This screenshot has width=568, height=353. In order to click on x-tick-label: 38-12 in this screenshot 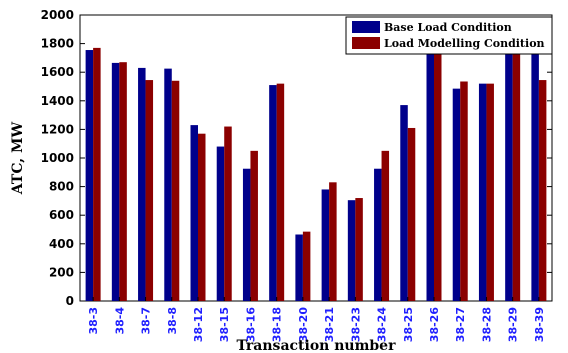, I will do `click(198, 324)`.